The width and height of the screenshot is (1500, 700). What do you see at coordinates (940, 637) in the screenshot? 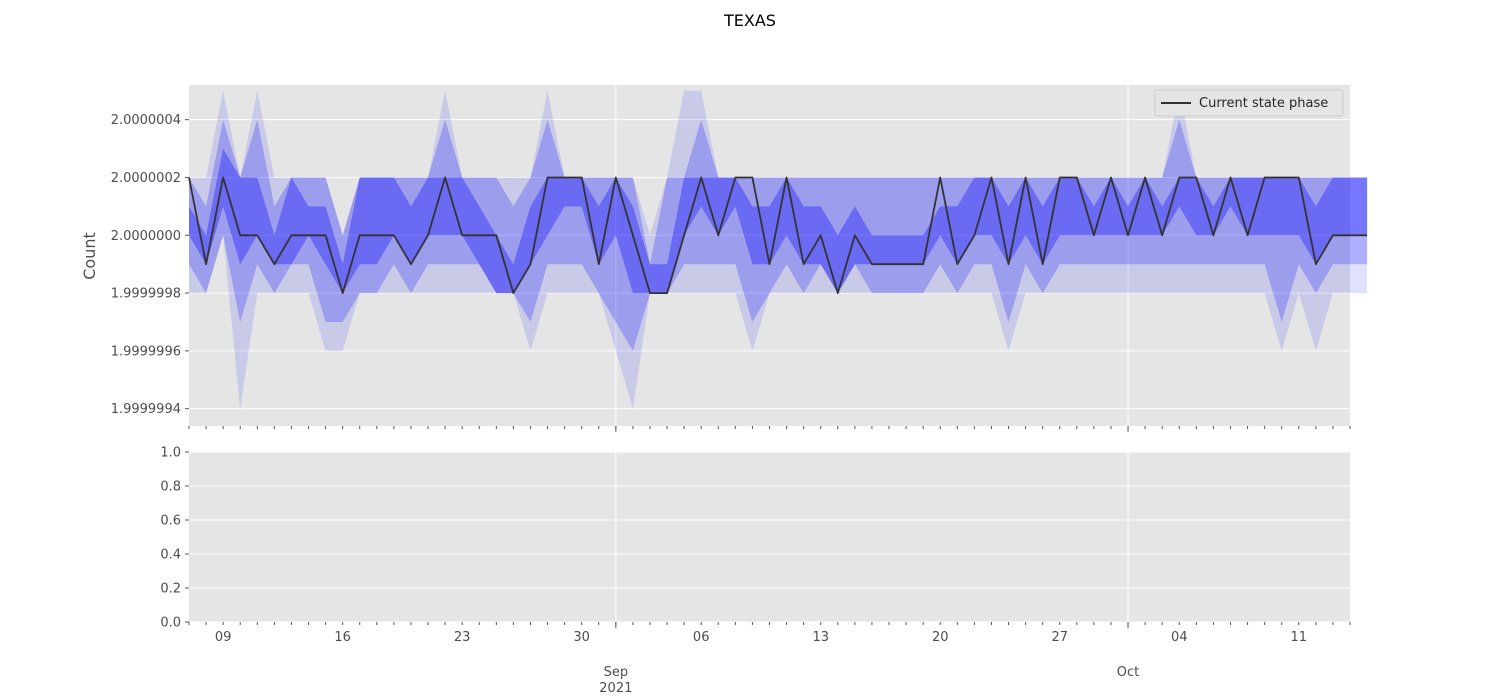
I see `x-tick-label: 20` at bounding box center [940, 637].